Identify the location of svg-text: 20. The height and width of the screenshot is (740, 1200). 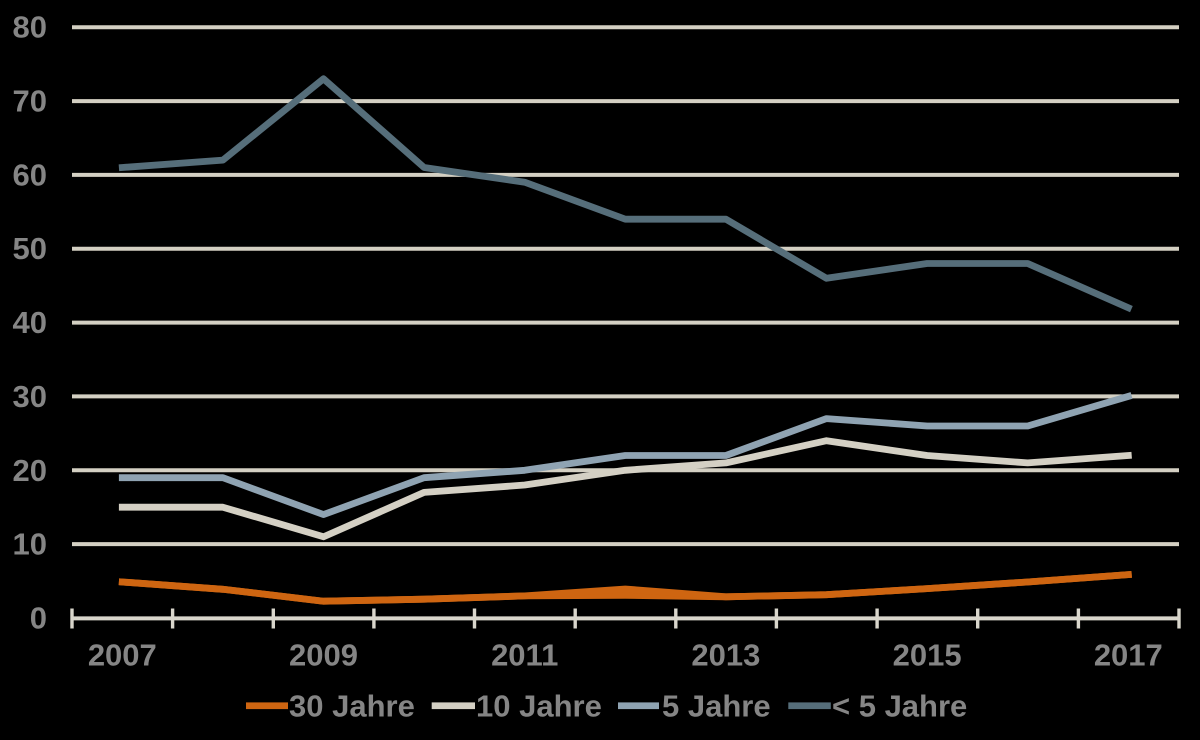
(30, 470).